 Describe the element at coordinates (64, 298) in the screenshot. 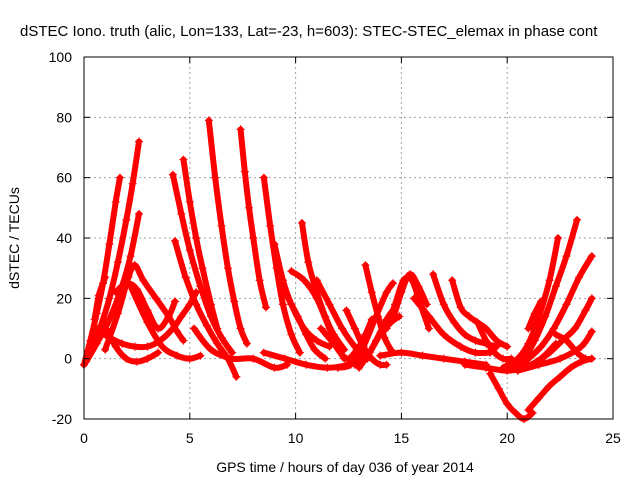

I see `y-tick-label: 20` at that location.